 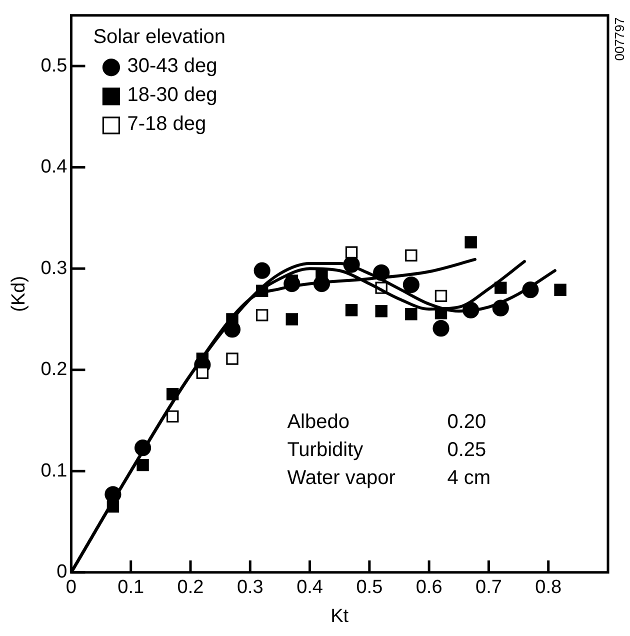 I want to click on text: Water vapor 4 cm, so click(x=389, y=477).